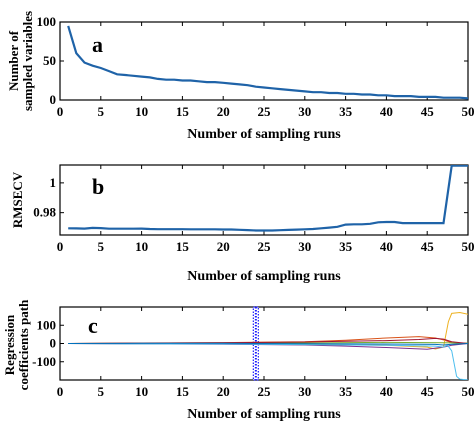  What do you see at coordinates (264, 134) in the screenshot?
I see `panel-a-xlabel: Number of sampling runs` at bounding box center [264, 134].